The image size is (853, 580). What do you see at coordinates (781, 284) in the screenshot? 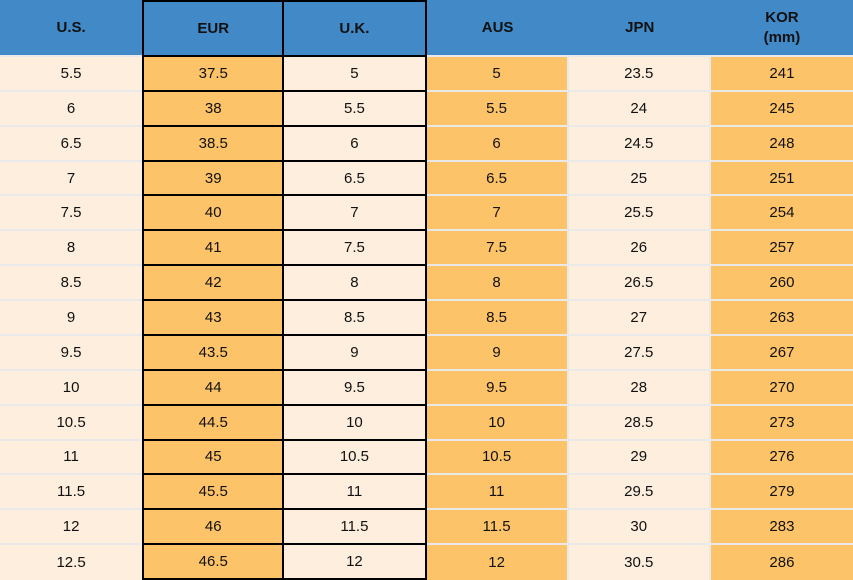
I see `table-cell: 260` at bounding box center [781, 284].